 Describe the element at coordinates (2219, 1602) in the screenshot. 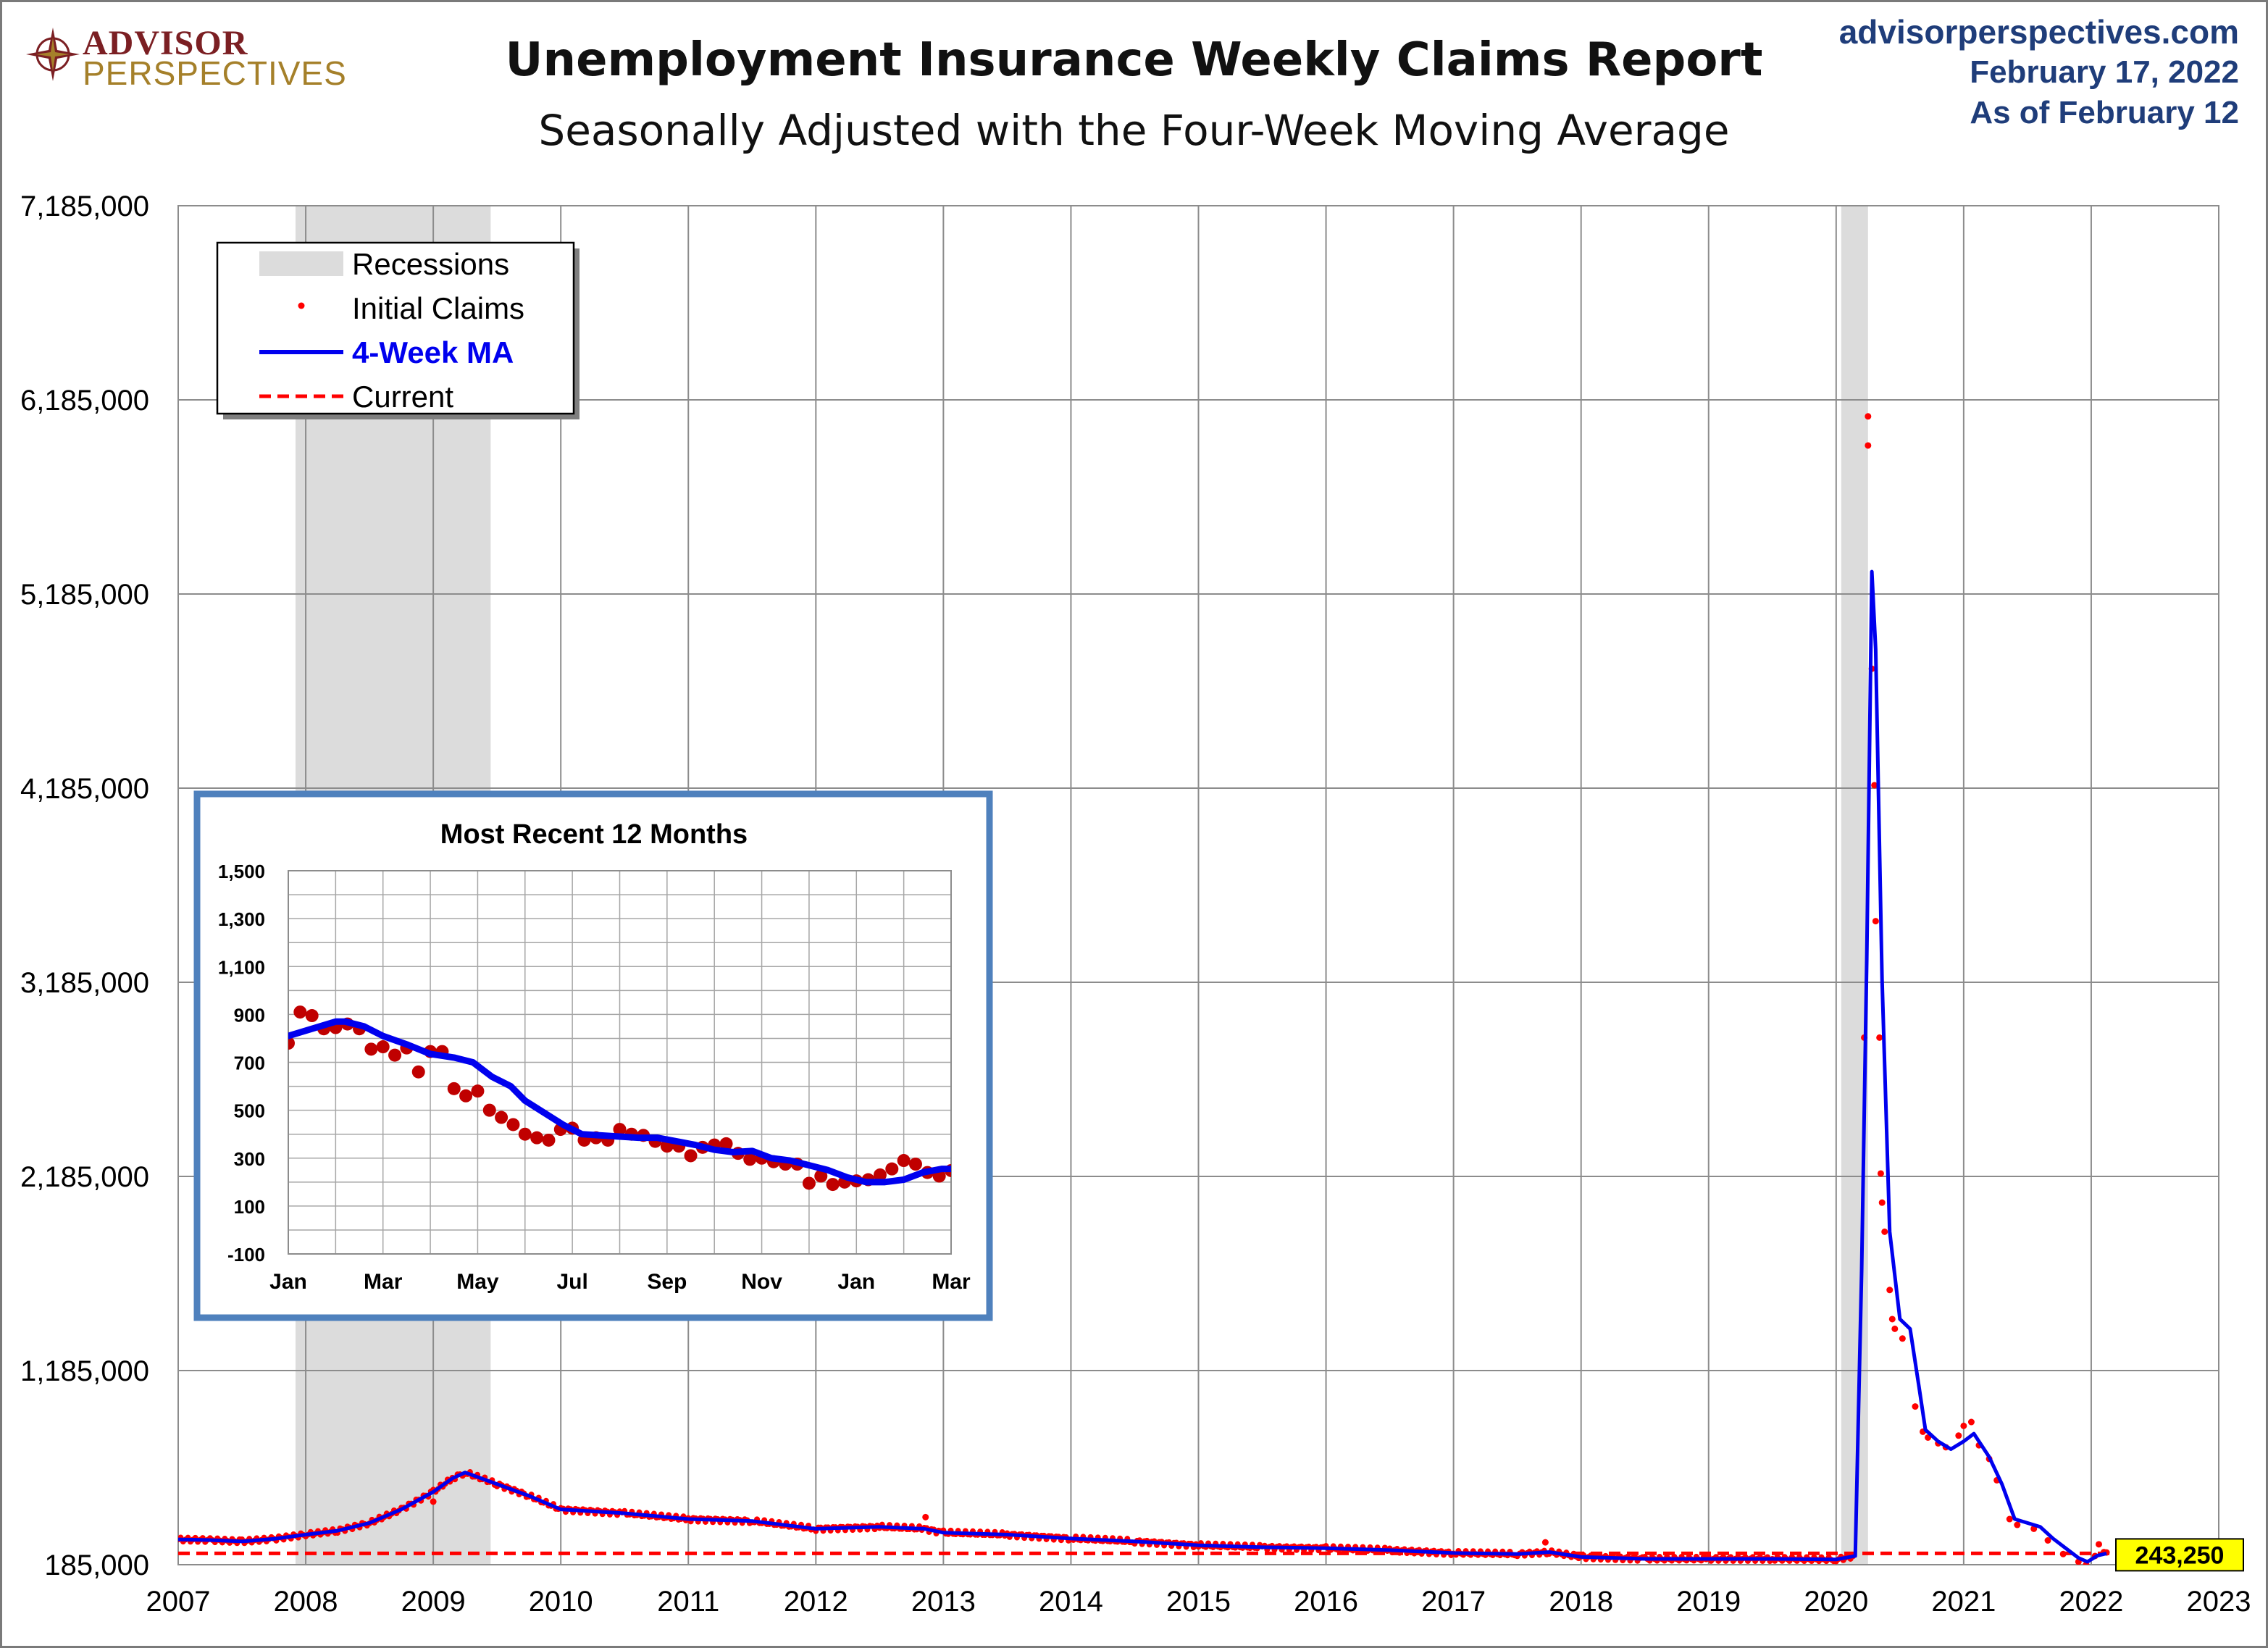

I see `x-tick-label: 2023` at that location.